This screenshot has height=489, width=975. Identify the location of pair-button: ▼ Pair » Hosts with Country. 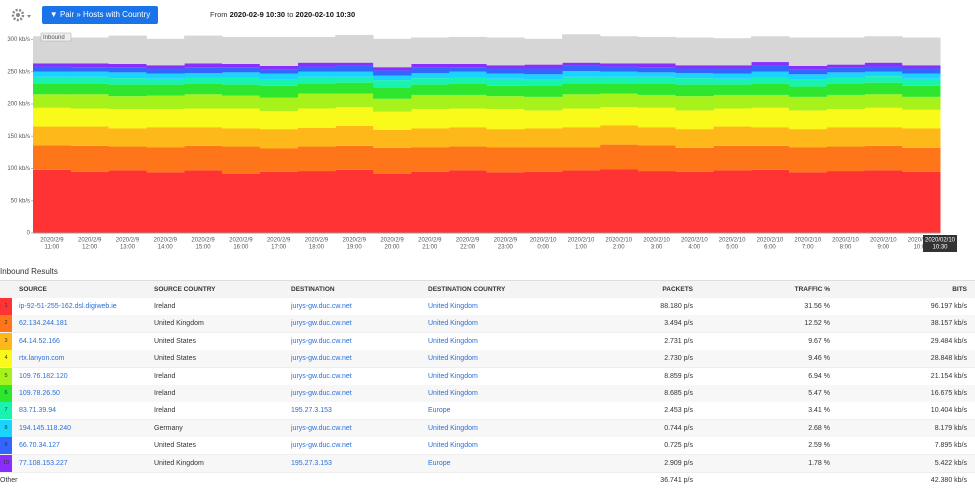
(100, 15).